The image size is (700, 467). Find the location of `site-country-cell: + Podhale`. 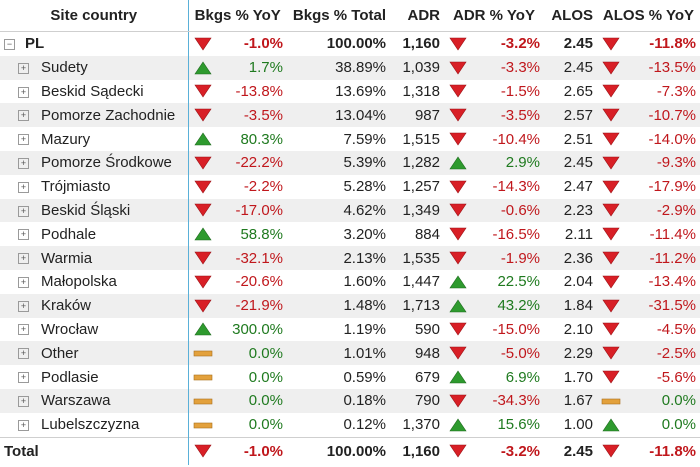

site-country-cell: + Podhale is located at coordinates (94, 234).